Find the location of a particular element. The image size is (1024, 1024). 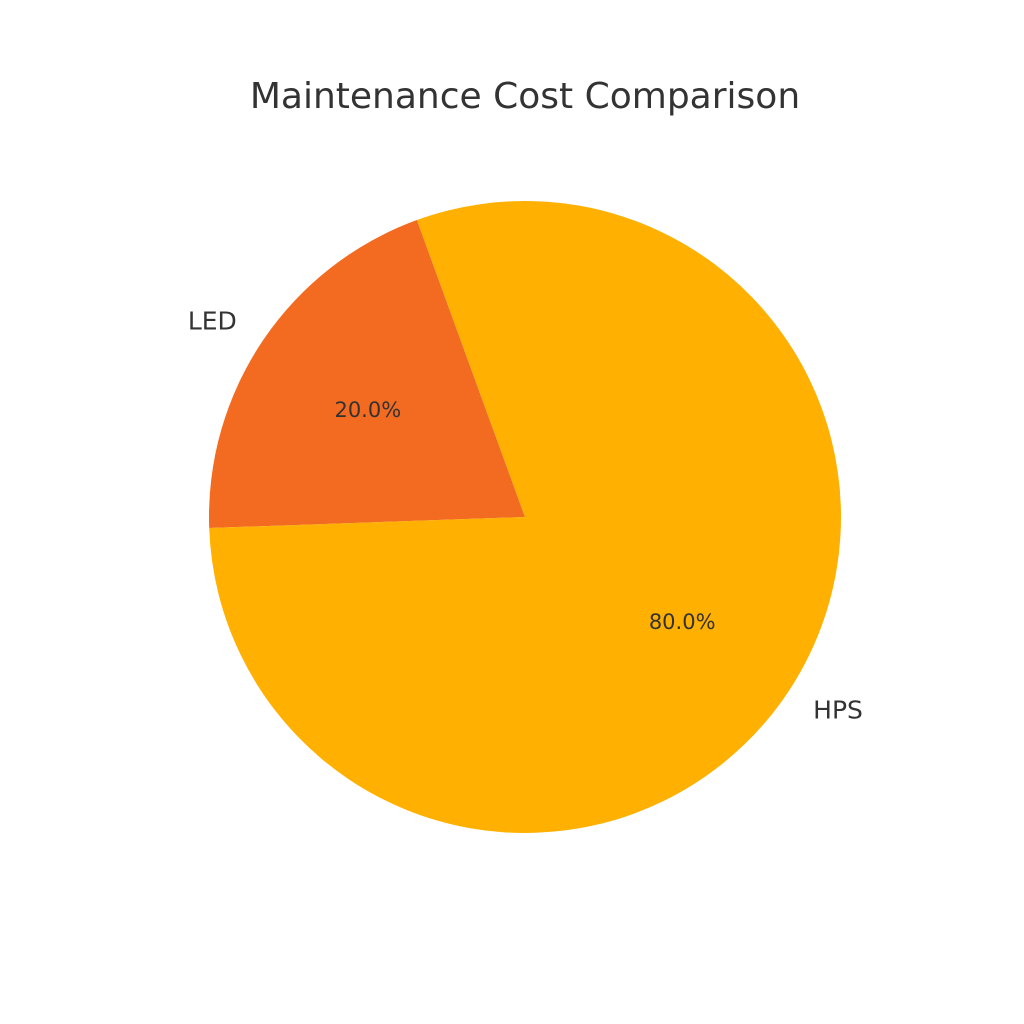

slice-label-hps: HPS is located at coordinates (838, 709).